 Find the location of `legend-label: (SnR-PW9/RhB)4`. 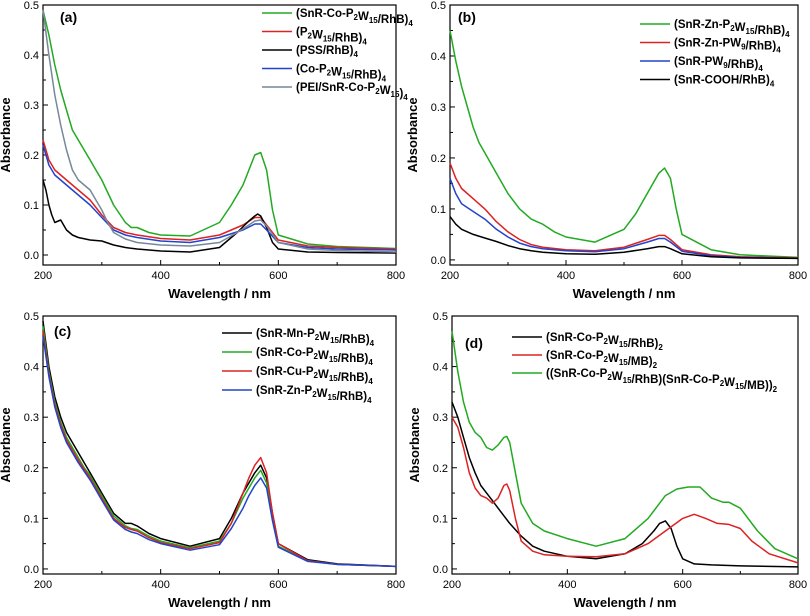

legend-label: (SnR-PW9/RhB)4 is located at coordinates (718, 64).